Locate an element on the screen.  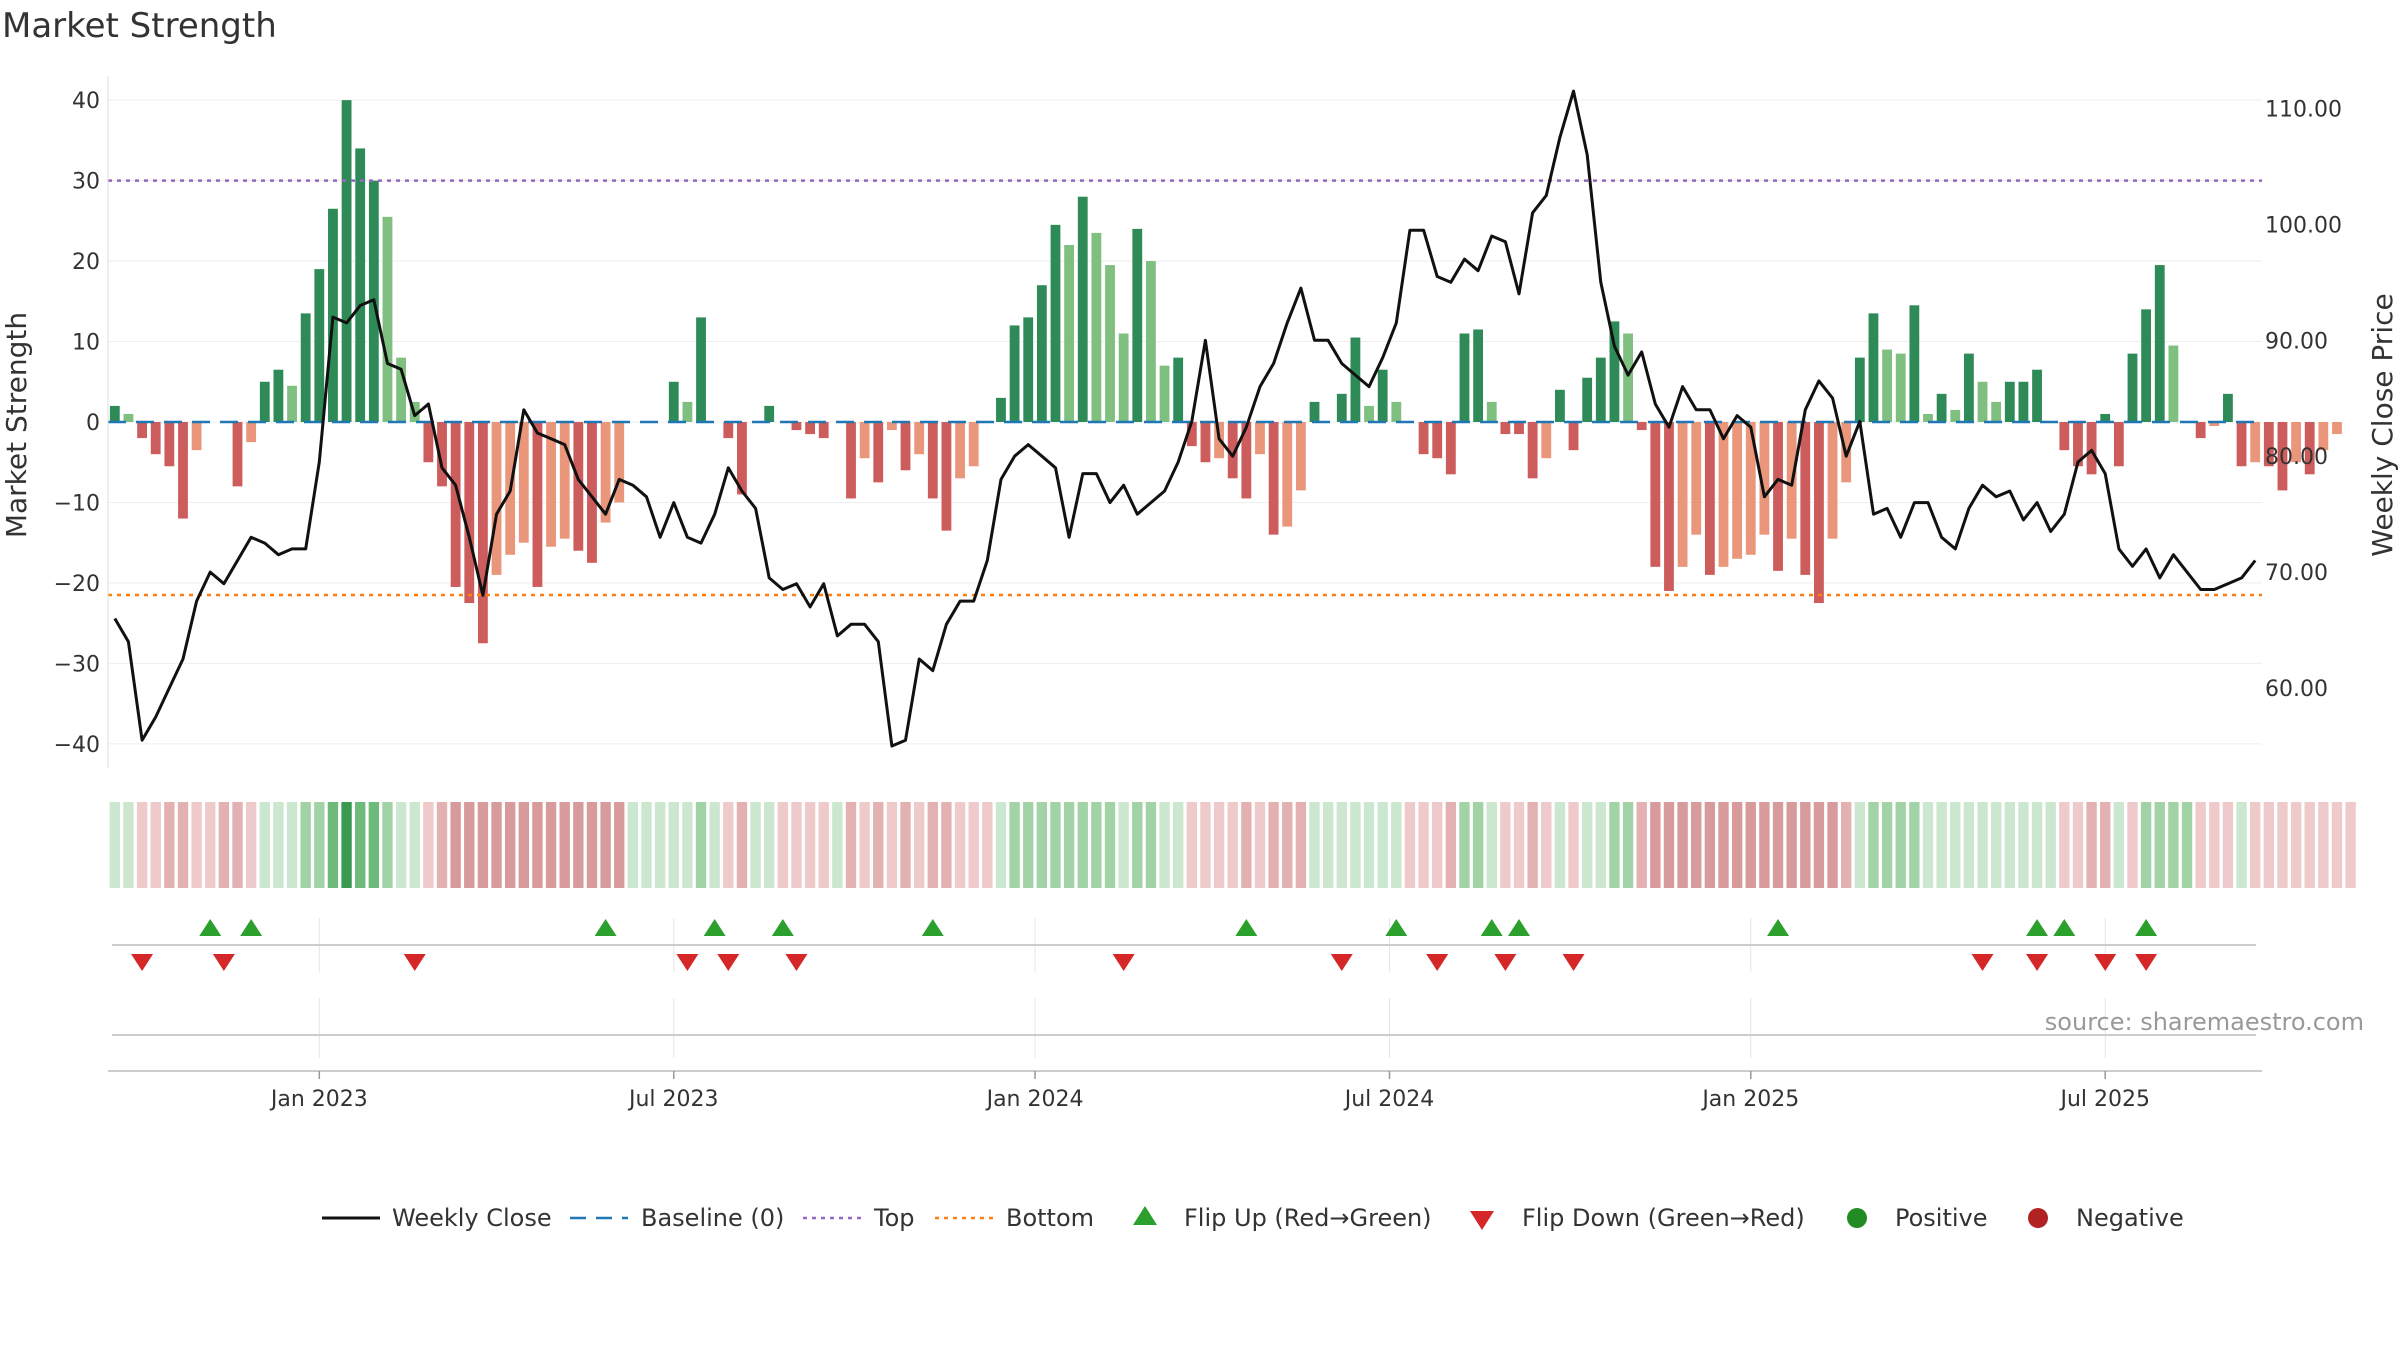
y-axis-title: Market Strength is located at coordinates (16, 425).